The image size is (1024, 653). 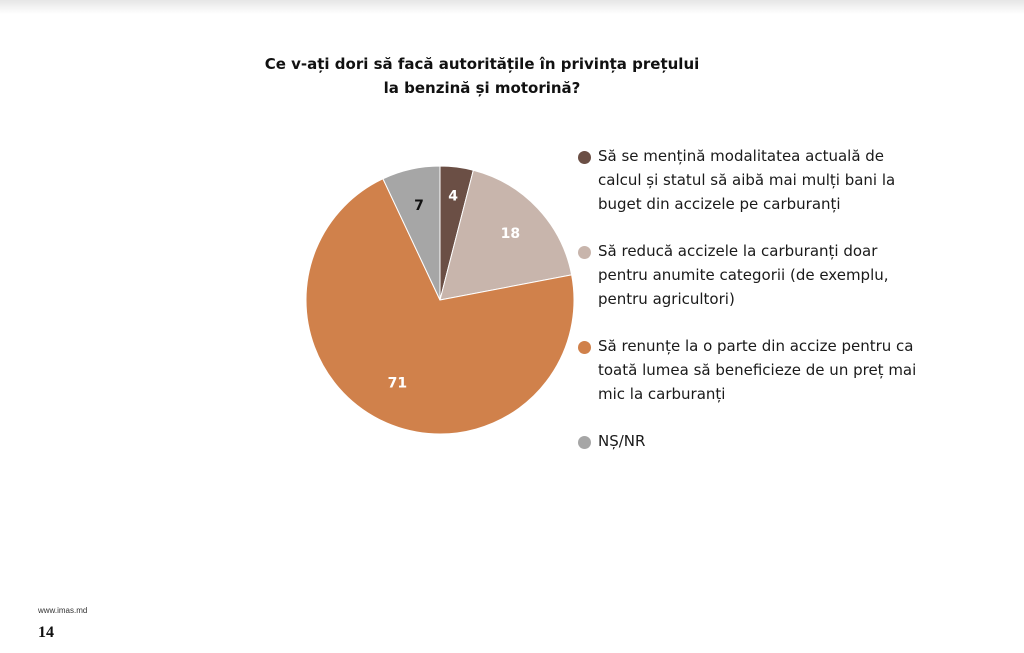 I want to click on legend-label-ns-nr: NȘ/NR, so click(x=622, y=441).